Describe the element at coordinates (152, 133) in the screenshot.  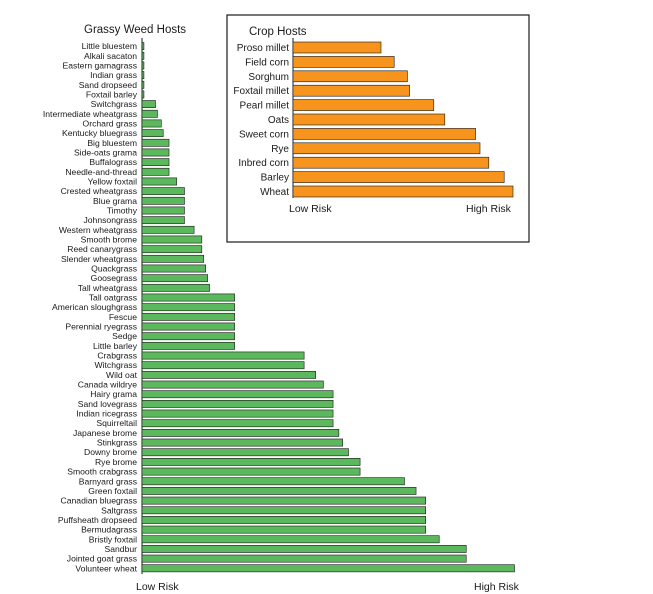
I see `weed-bar-kentucky-bluegrass` at that location.